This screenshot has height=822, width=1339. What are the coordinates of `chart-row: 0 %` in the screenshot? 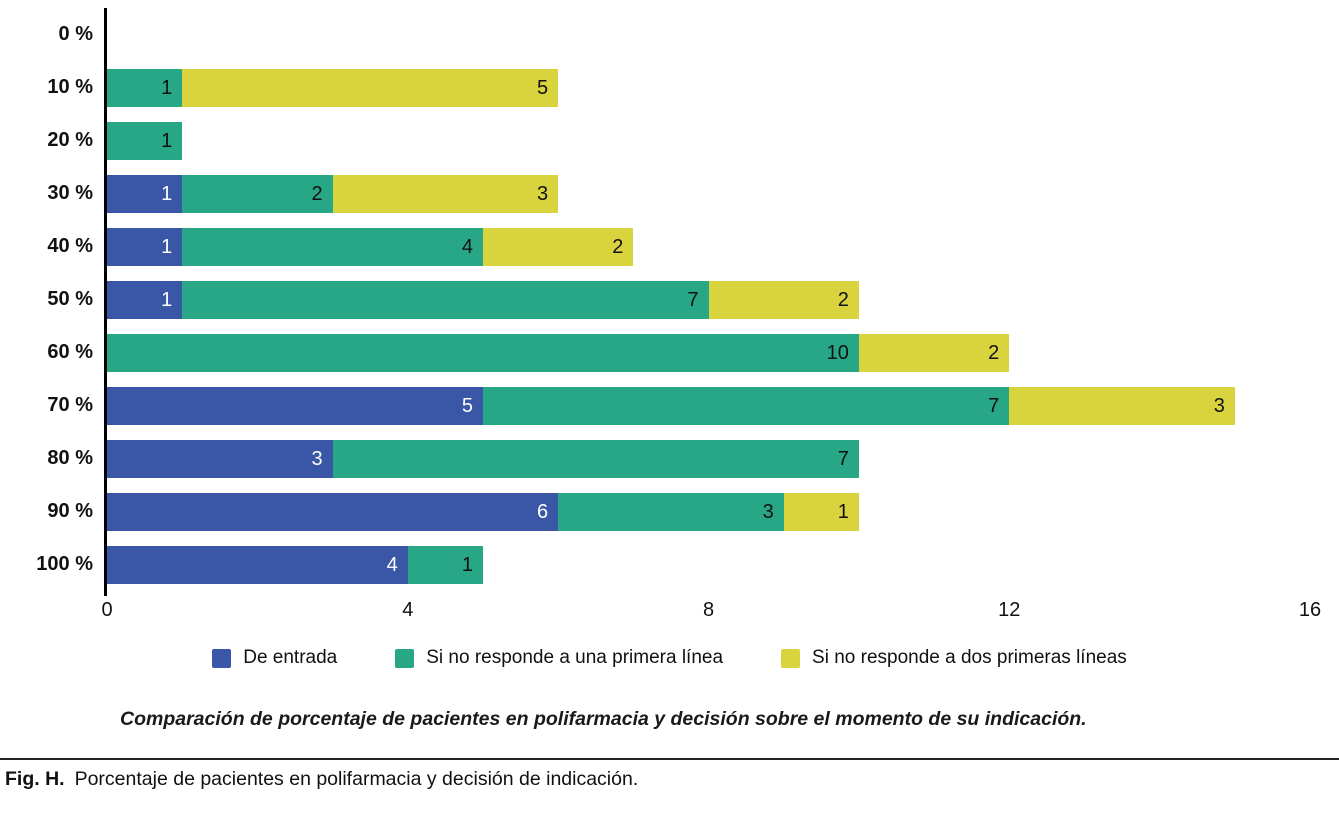 It's located at (669, 34).